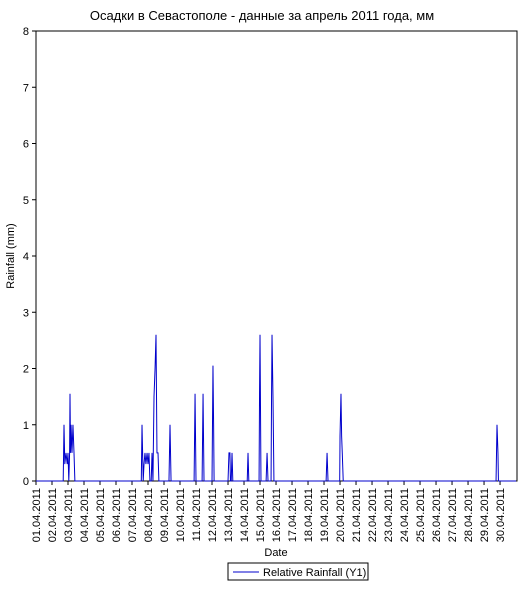  I want to click on x-tick-label: 05.04.2011, so click(101, 515).